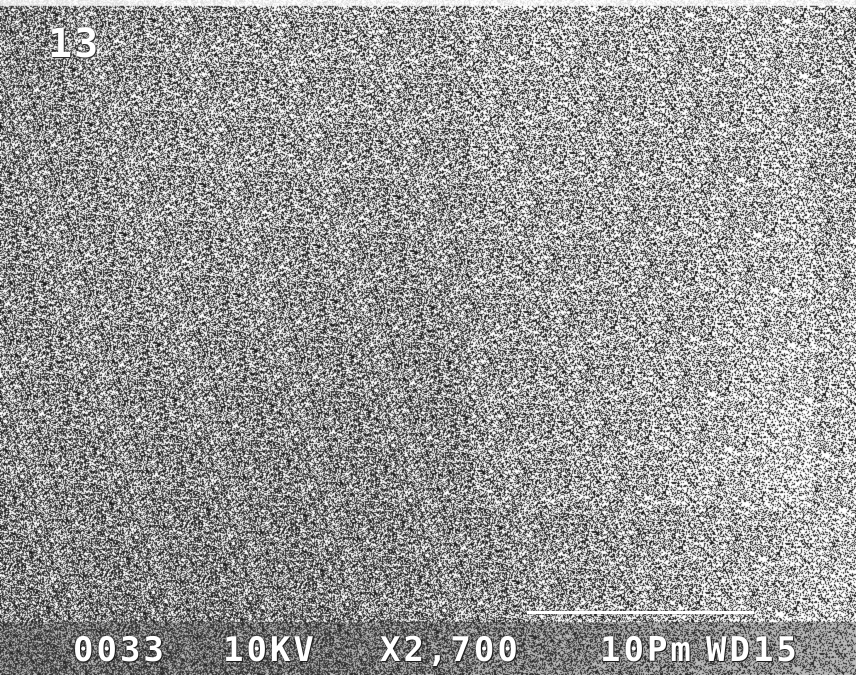 The width and height of the screenshot is (856, 675). What do you see at coordinates (74, 44) in the screenshot?
I see `panel-label: 13` at bounding box center [74, 44].